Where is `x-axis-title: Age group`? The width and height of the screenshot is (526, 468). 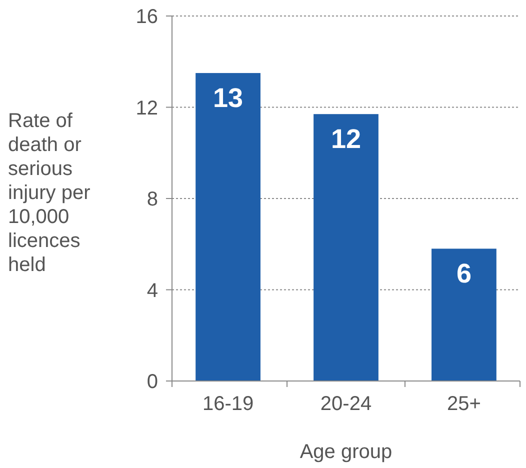 x-axis-title: Age group is located at coordinates (346, 452).